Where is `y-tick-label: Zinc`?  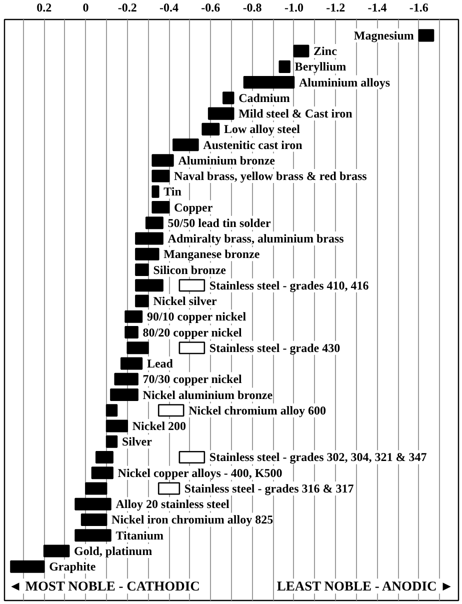 y-tick-label: Zinc is located at coordinates (326, 51).